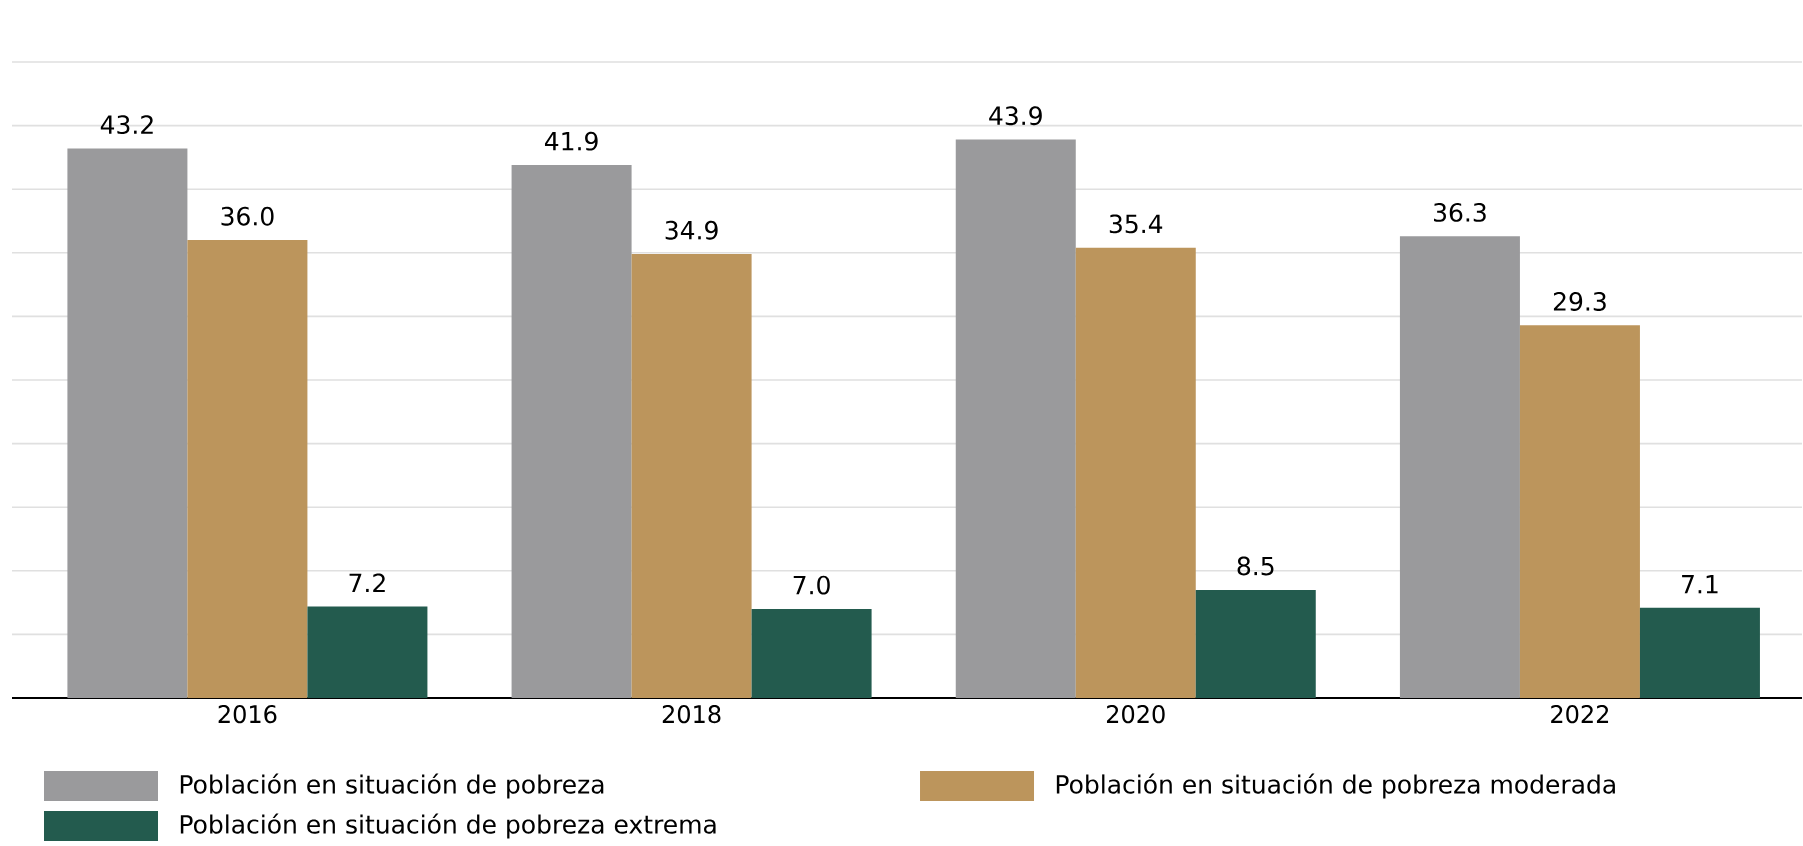 The image size is (1803, 846). I want to click on x-tick-label: 2020, so click(1135, 714).